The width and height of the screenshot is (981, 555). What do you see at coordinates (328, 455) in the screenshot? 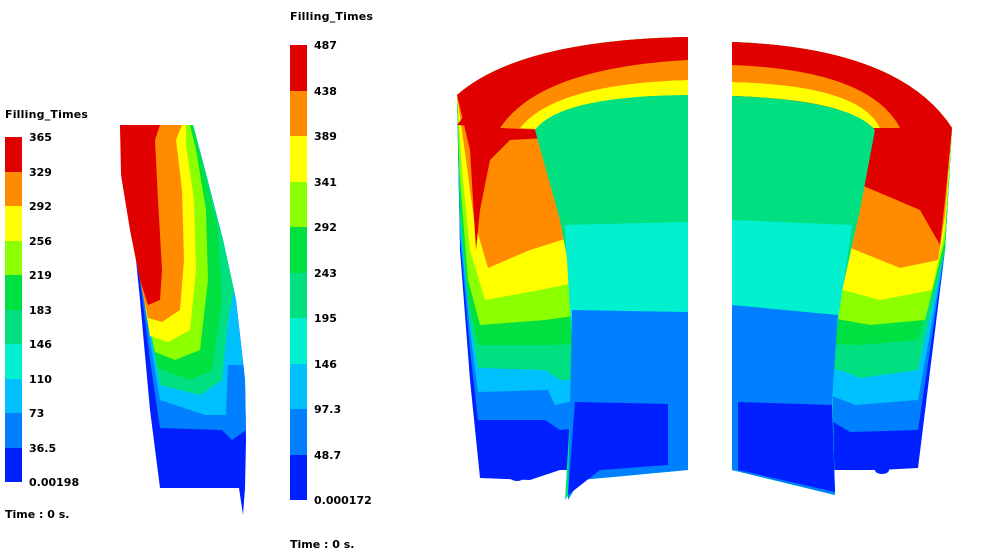
I see `legend-tick-label: 48.7` at bounding box center [328, 455].